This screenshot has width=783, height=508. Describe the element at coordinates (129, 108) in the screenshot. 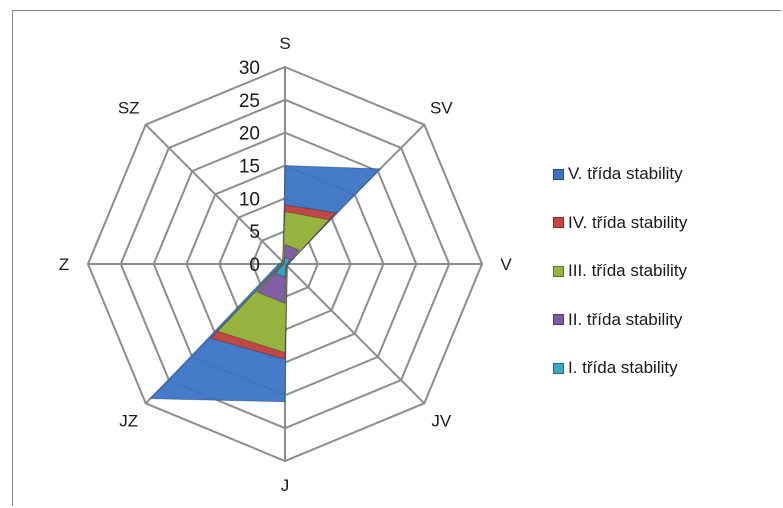

I see `direction-label: SZ` at that location.